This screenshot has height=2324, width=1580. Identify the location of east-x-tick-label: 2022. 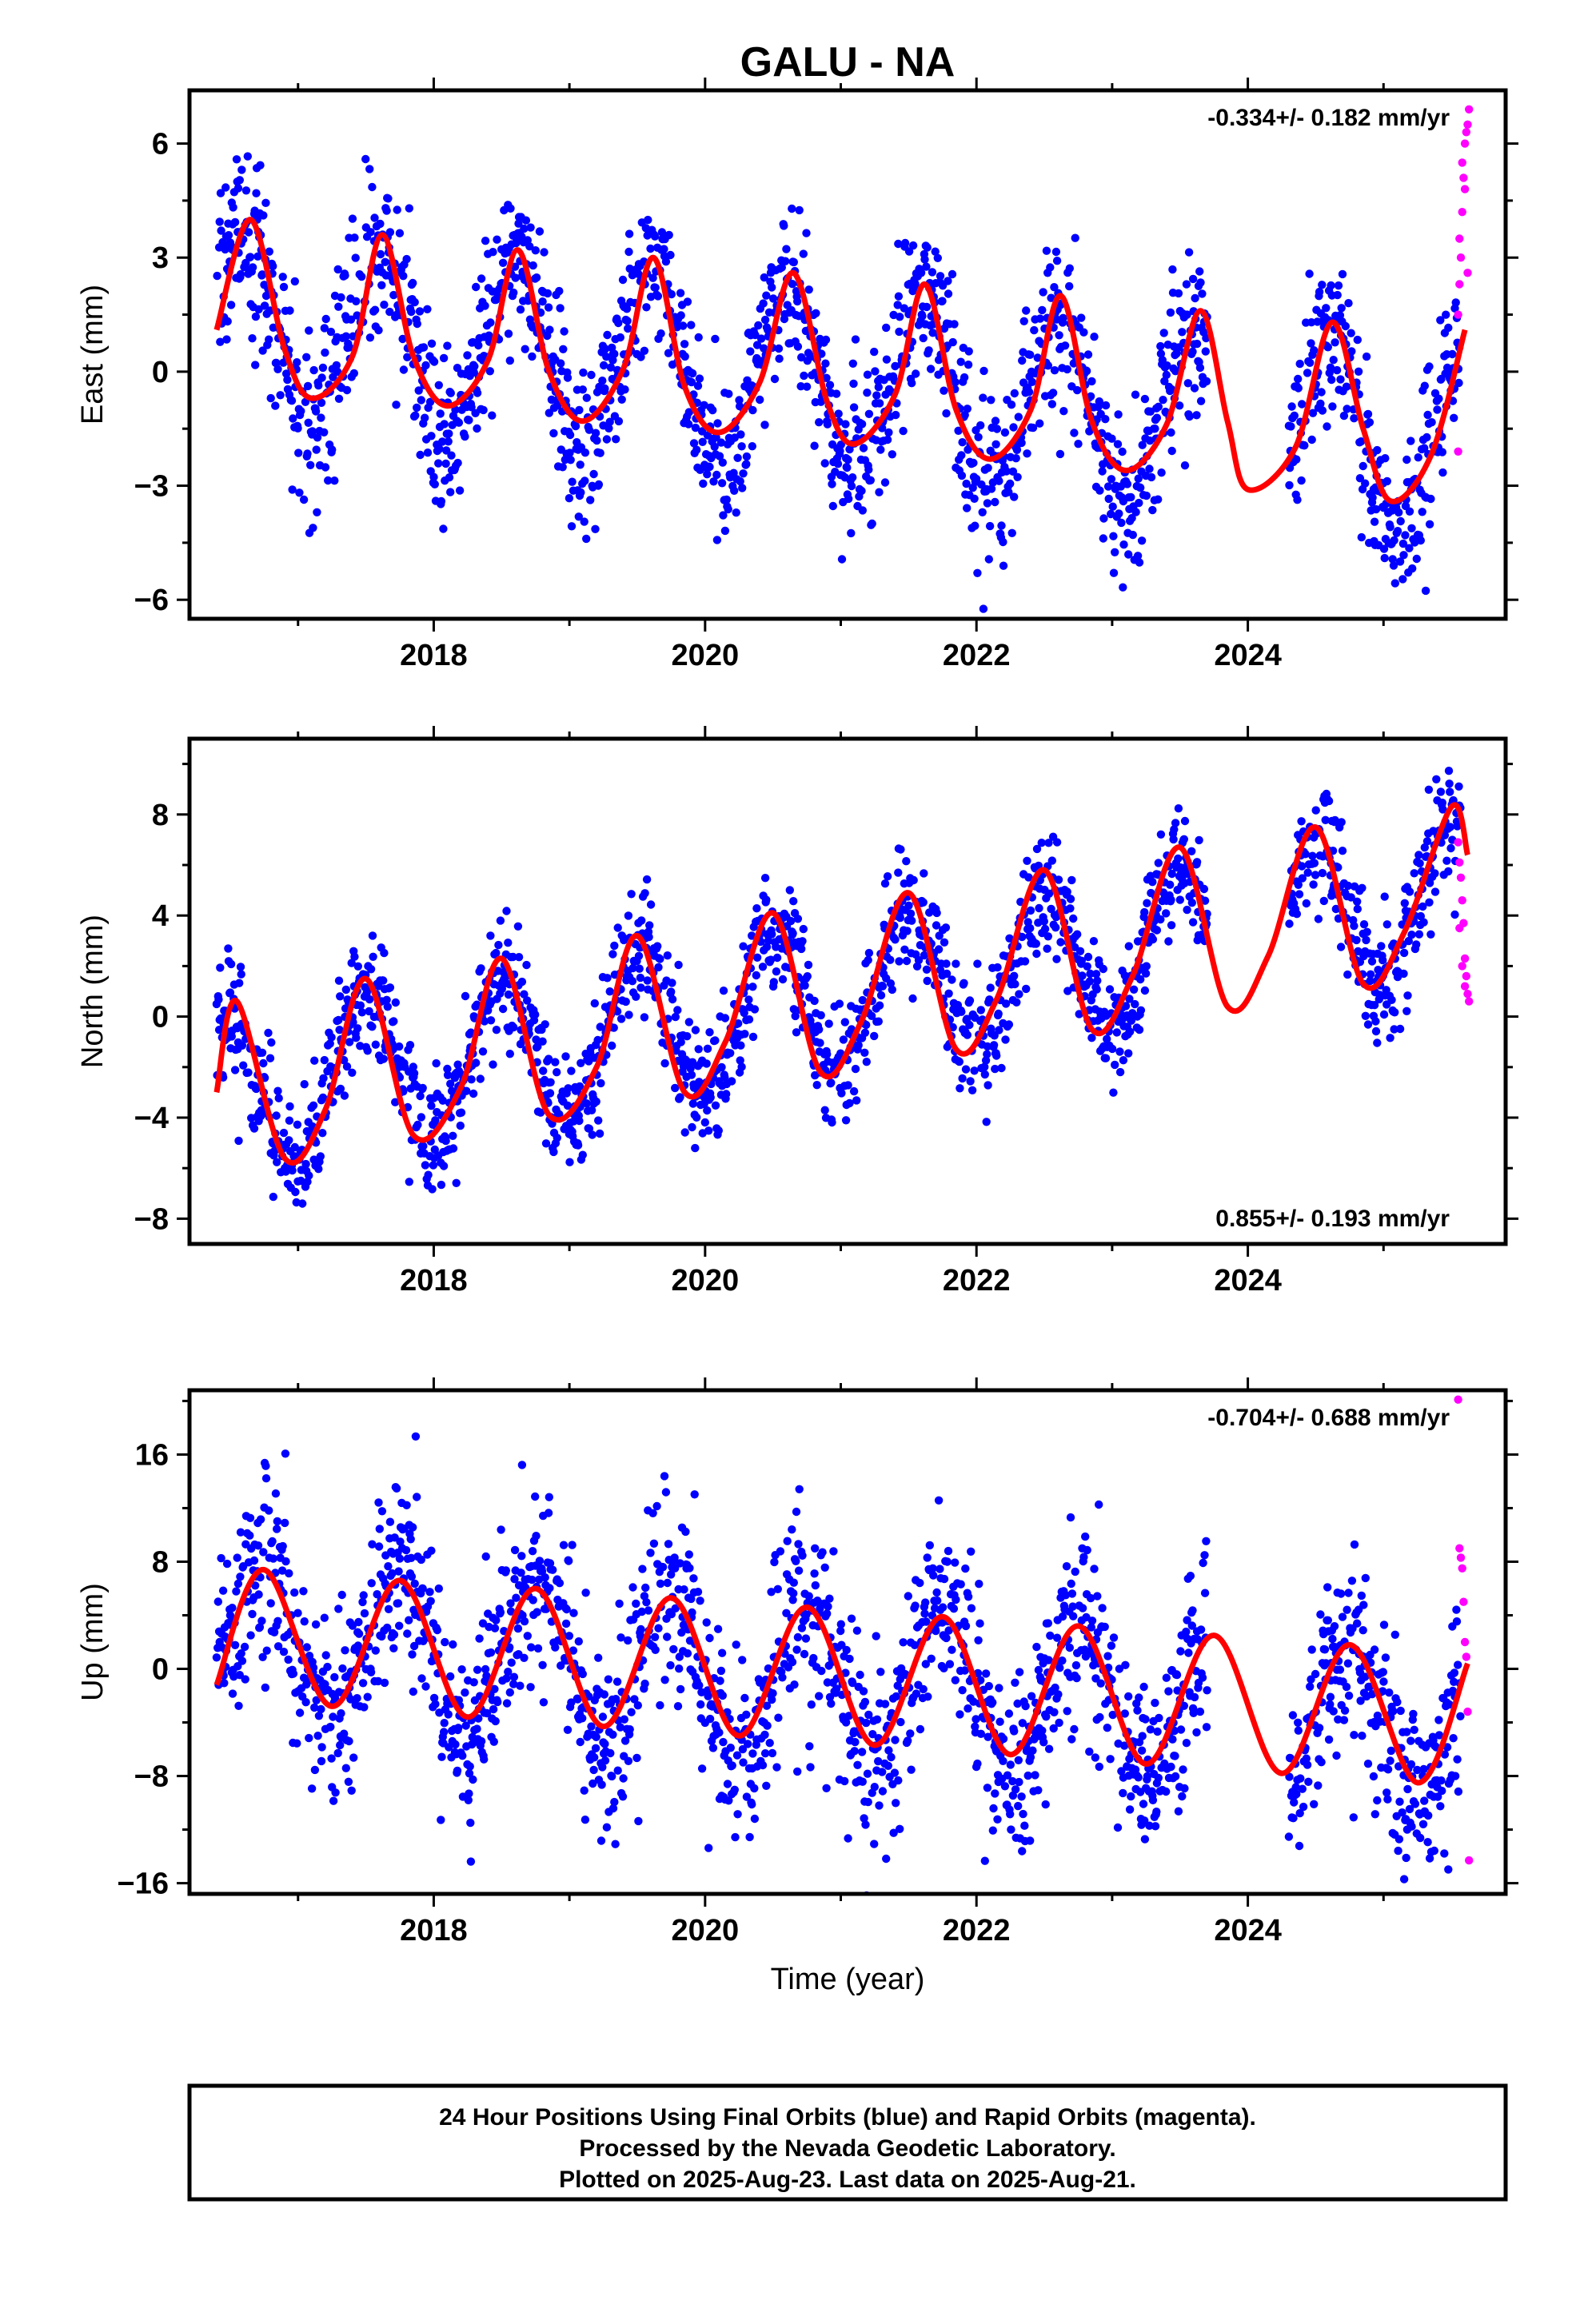
(977, 656).